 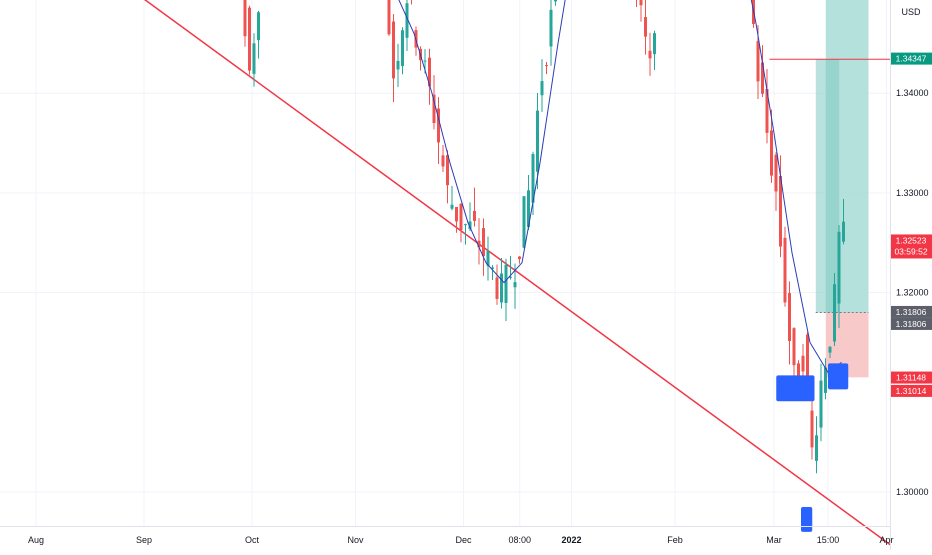 I want to click on horizontal-levels, so click(x=445, y=30).